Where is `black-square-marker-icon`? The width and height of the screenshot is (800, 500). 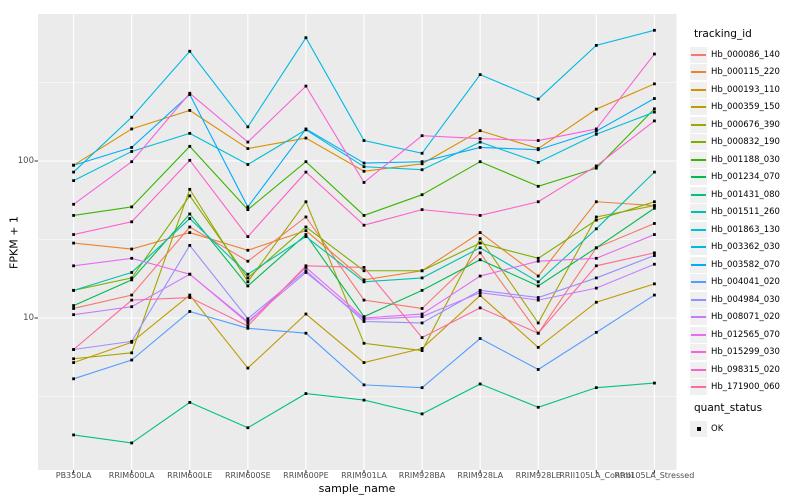 black-square-marker-icon is located at coordinates (698, 428).